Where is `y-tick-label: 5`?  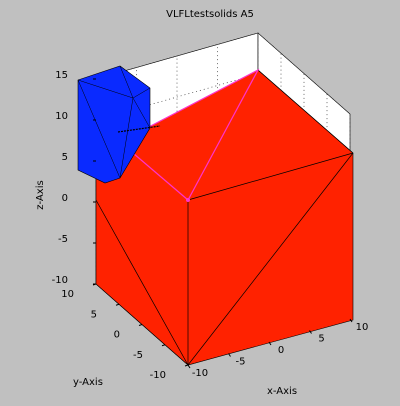
y-tick-label: 5 is located at coordinates (94, 314).